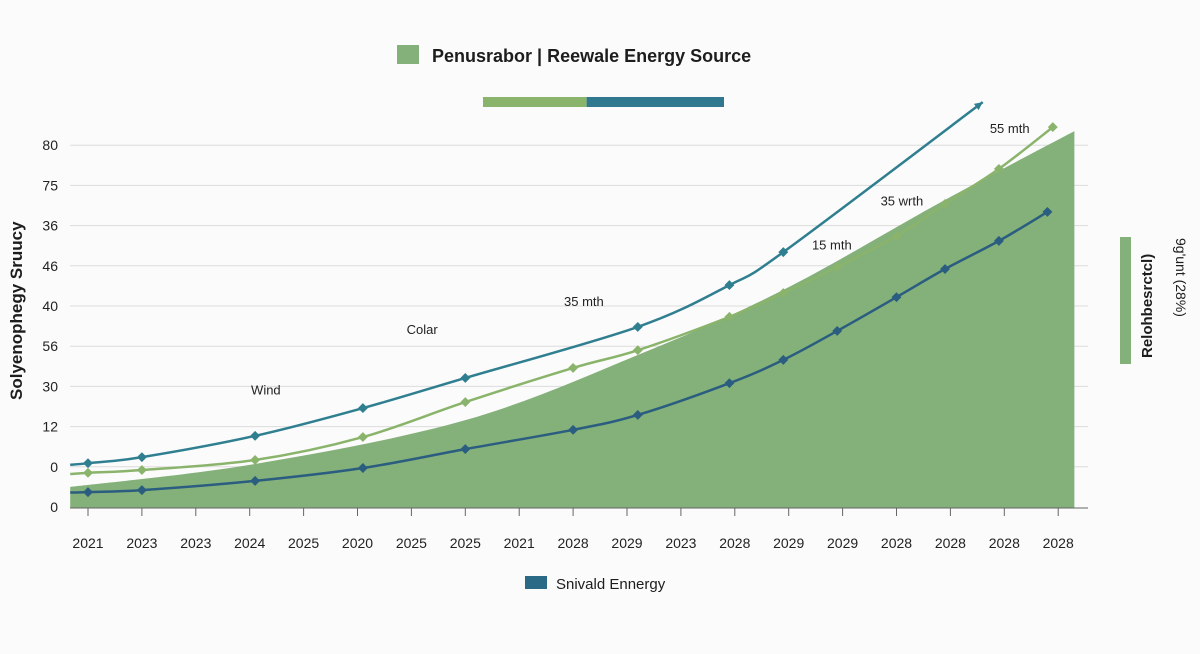 This screenshot has height=654, width=1200. What do you see at coordinates (655, 102) in the screenshot?
I see `legend-bar-teal` at bounding box center [655, 102].